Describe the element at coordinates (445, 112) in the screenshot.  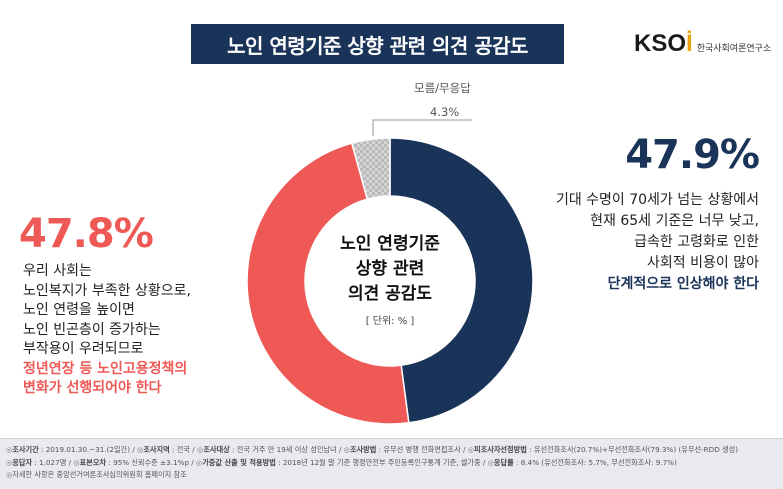
I see `unknown-value: 4.3%` at that location.